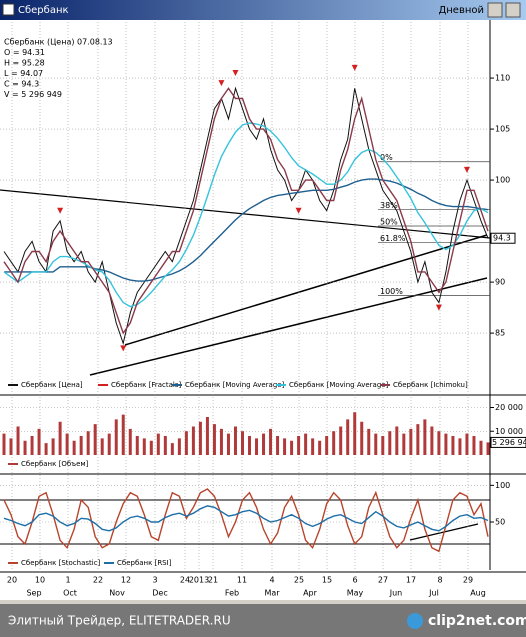  Describe the element at coordinates (144, 563) in the screenshot. I see `legend-label: Сбербанк [RSI]` at that location.